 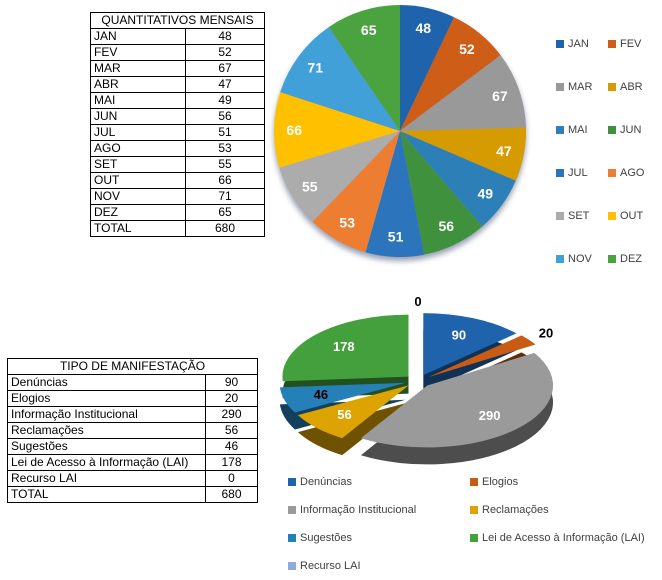 What do you see at coordinates (231, 382) in the screenshot?
I see `row-value-cell: 90` at bounding box center [231, 382].